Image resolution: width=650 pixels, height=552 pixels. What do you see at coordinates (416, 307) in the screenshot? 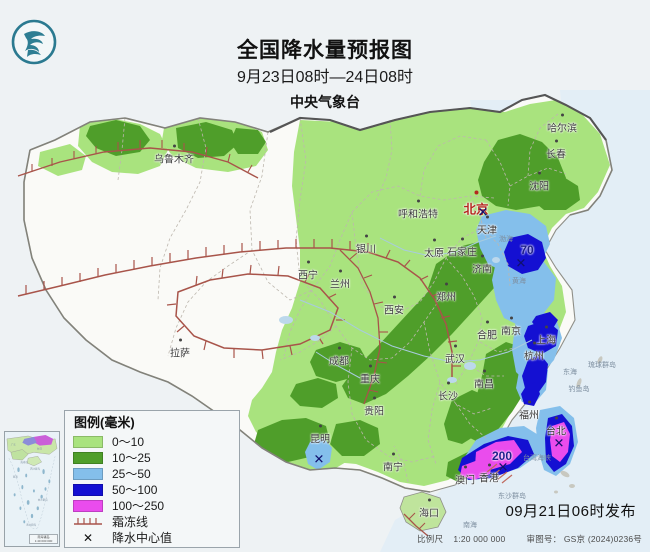
I see `rivers` at bounding box center [416, 307].